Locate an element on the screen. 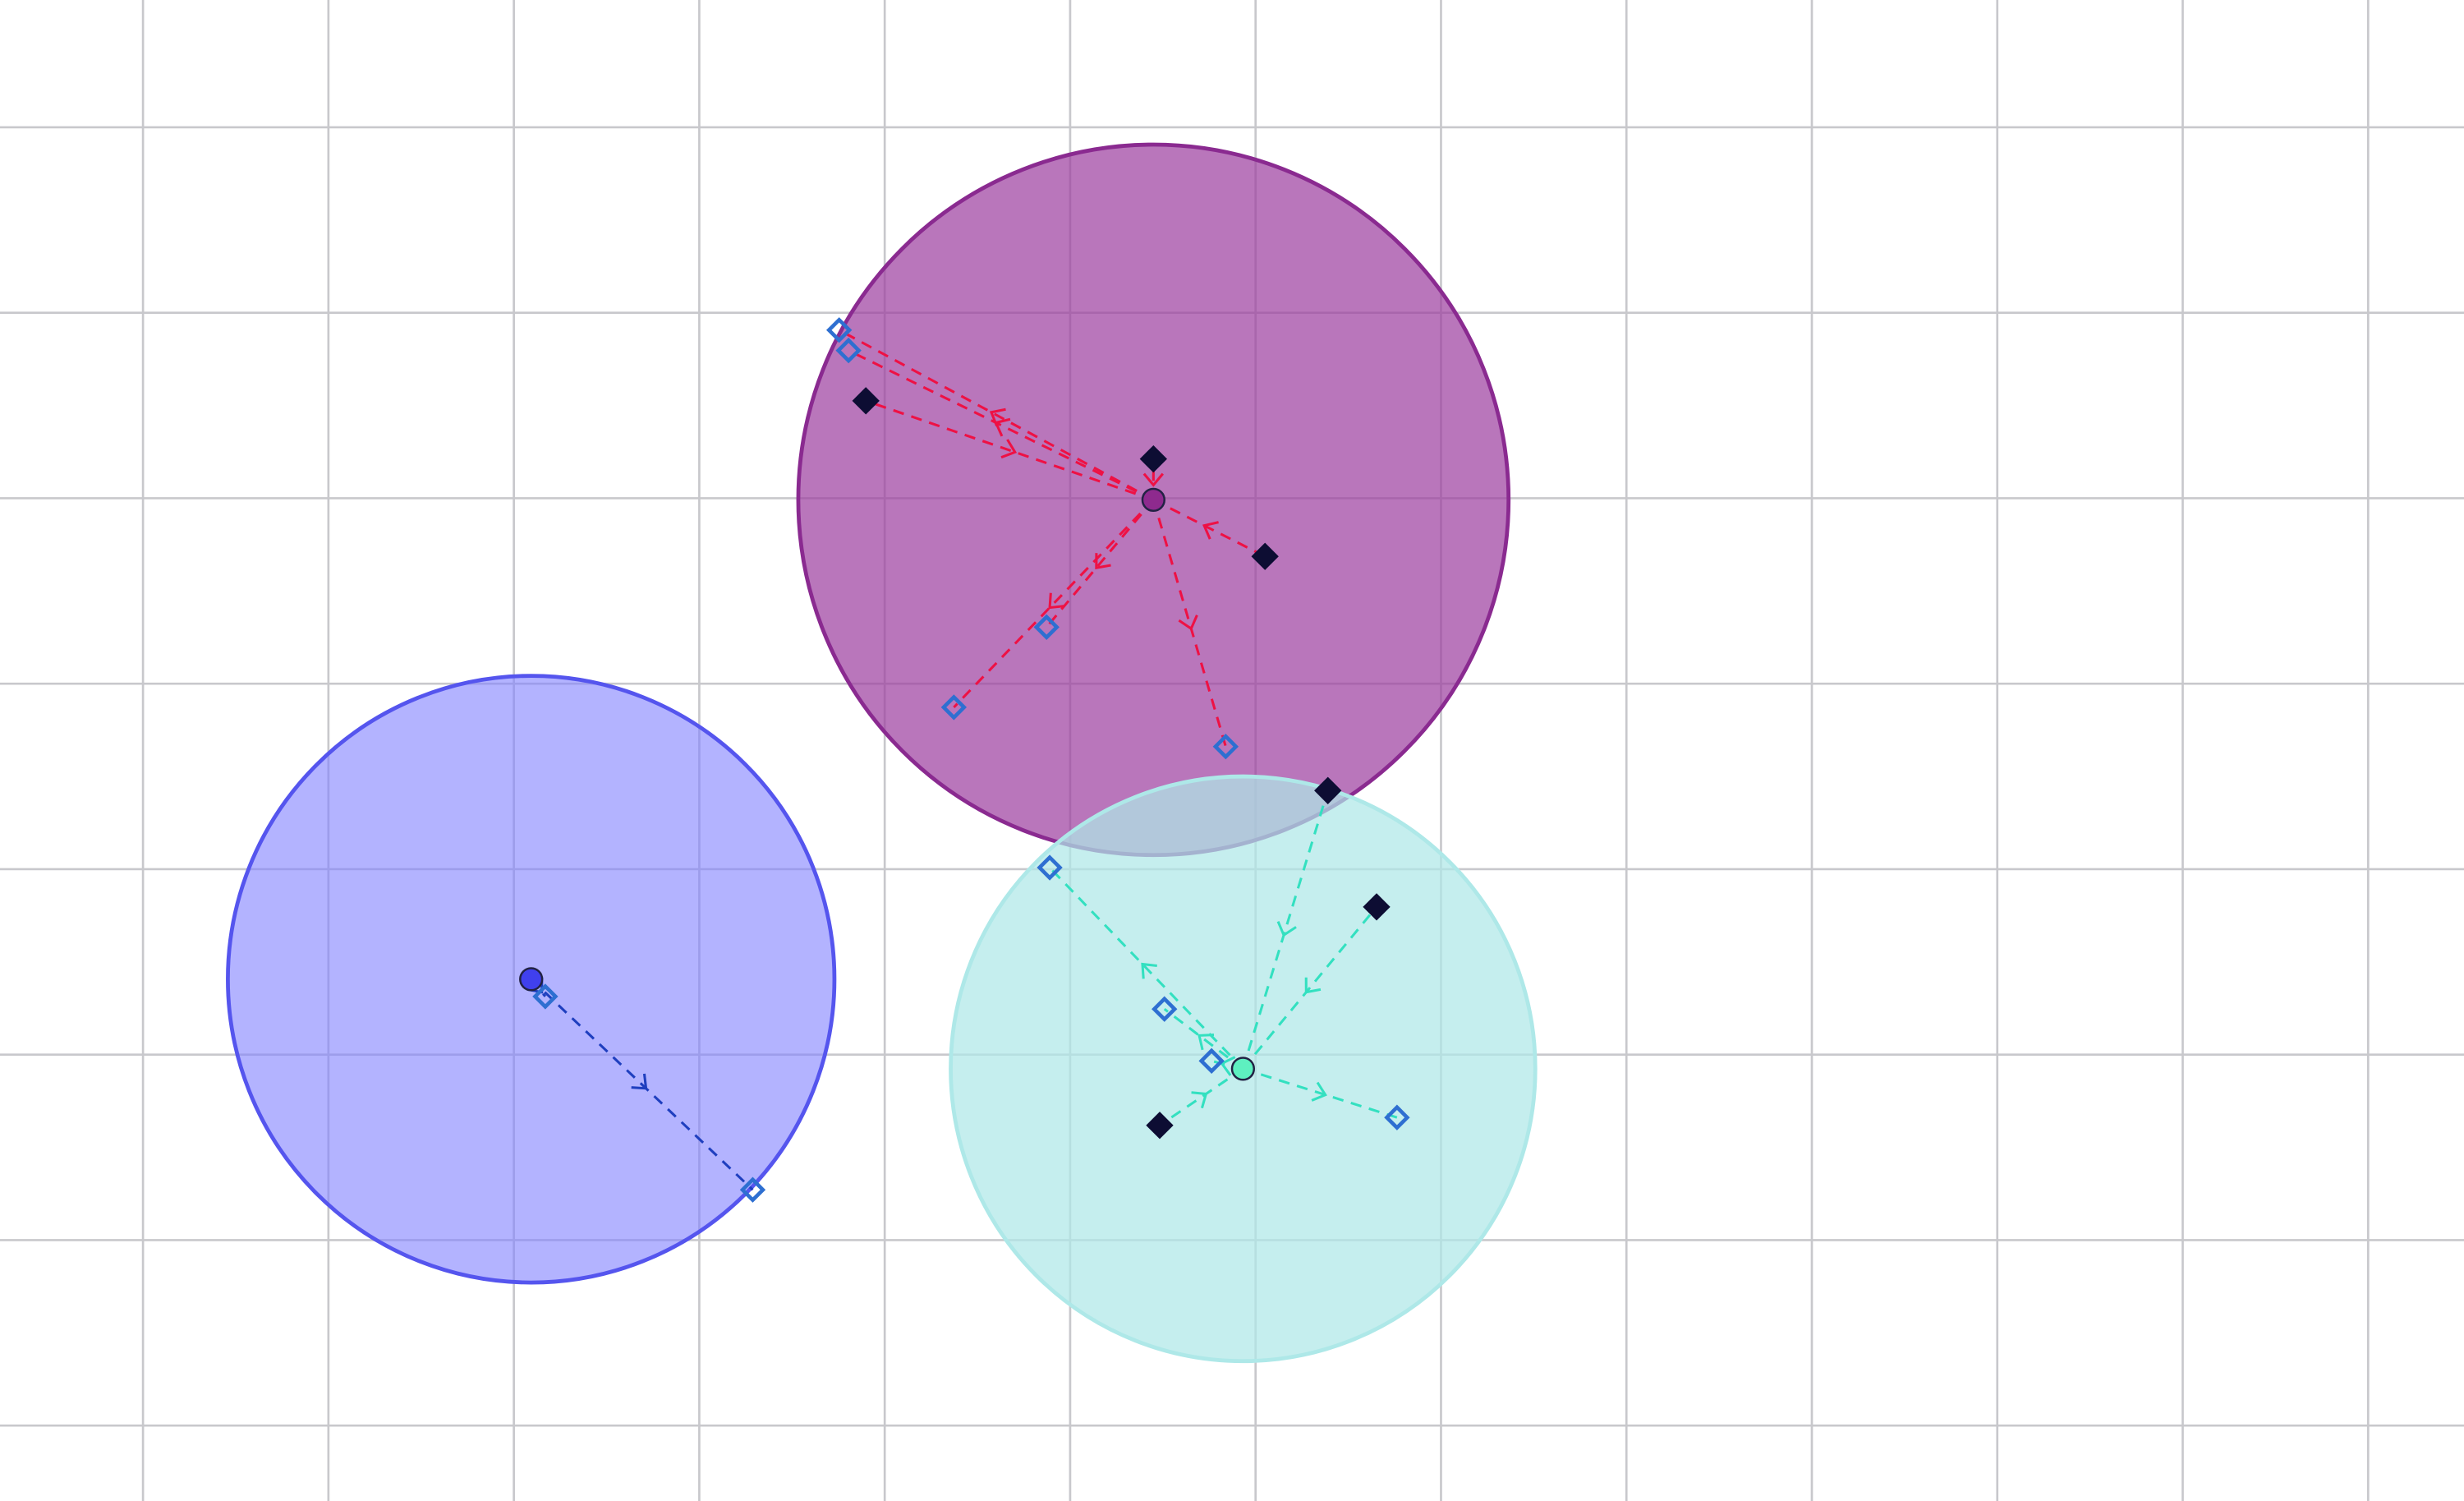 This screenshot has height=1501, width=2464. purple-cluster is located at coordinates (1153, 500).